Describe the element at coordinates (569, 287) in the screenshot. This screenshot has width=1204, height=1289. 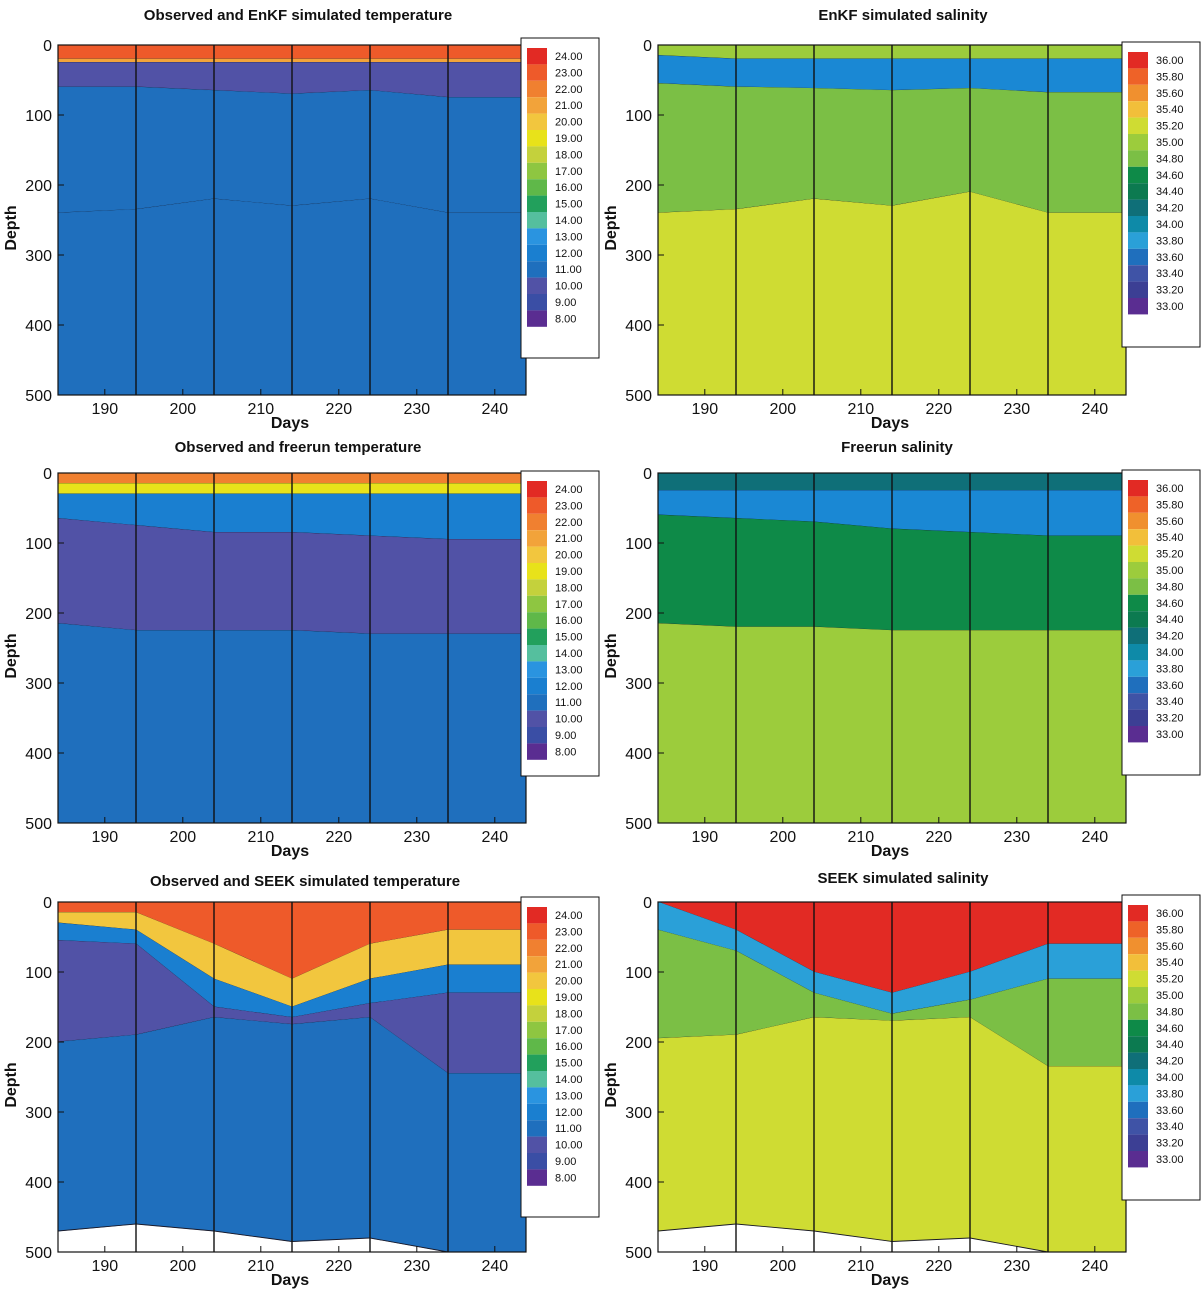
I see `legend-label: 10.00` at that location.